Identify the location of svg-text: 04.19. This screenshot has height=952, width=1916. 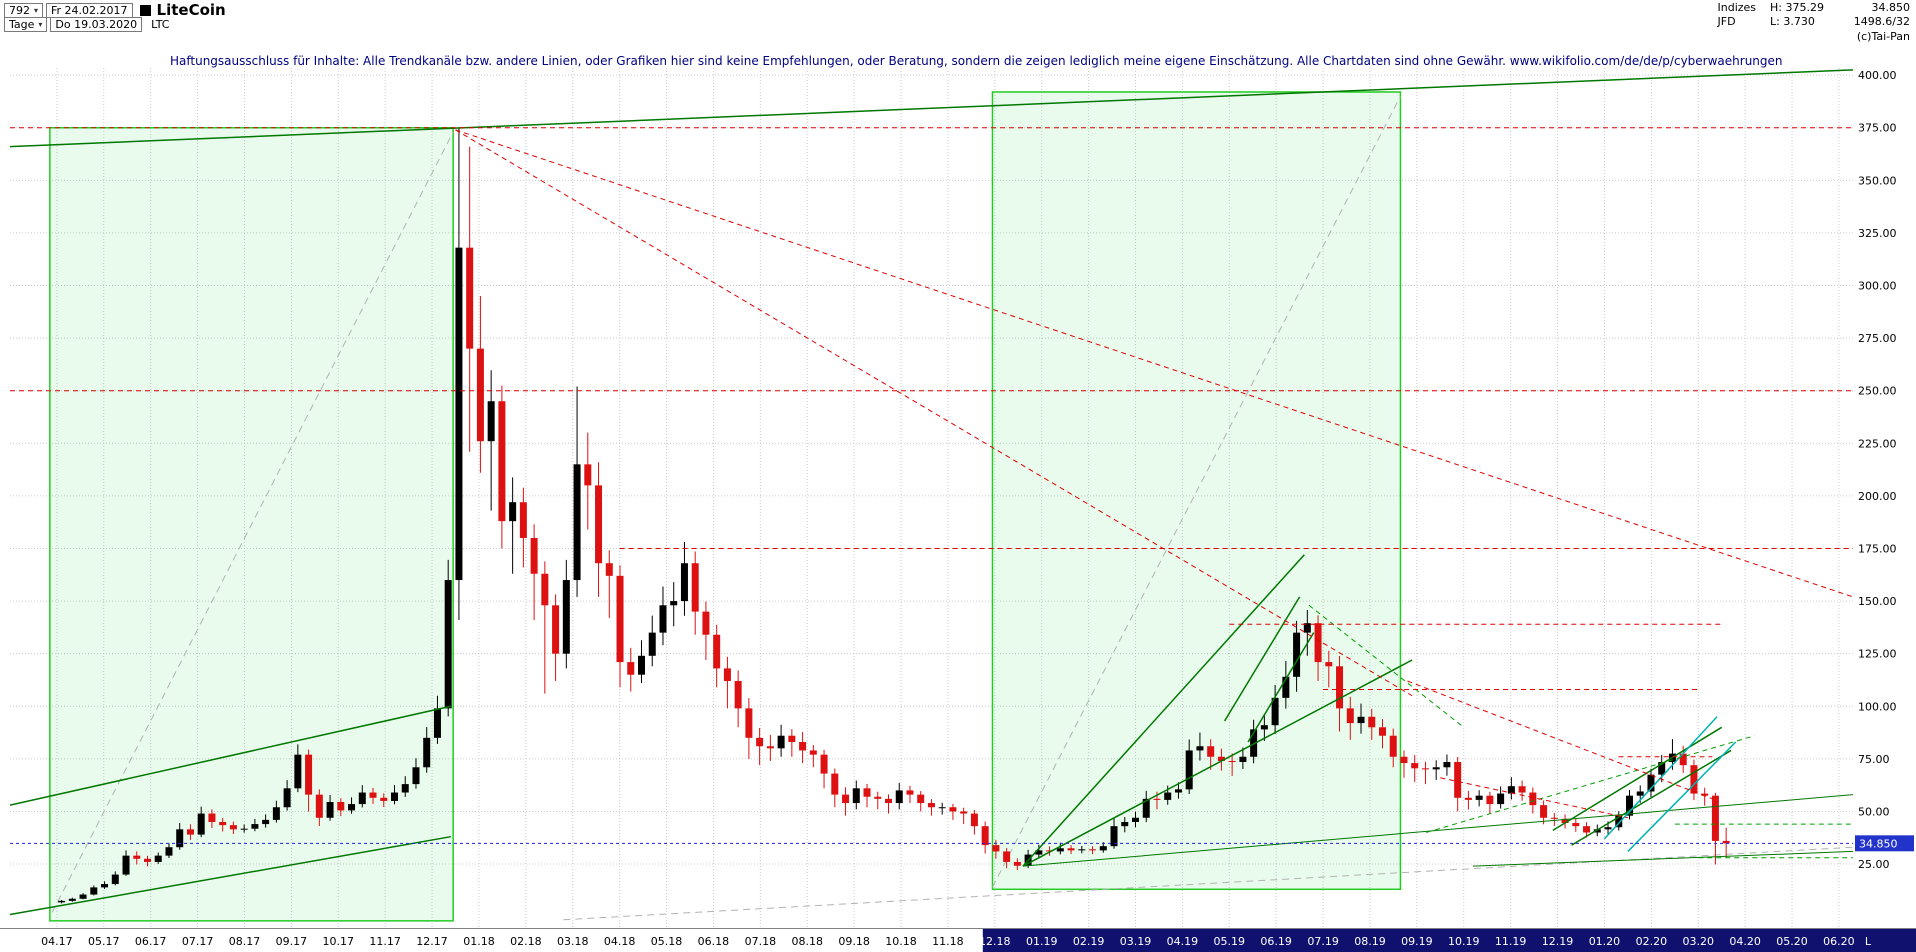
(1183, 941).